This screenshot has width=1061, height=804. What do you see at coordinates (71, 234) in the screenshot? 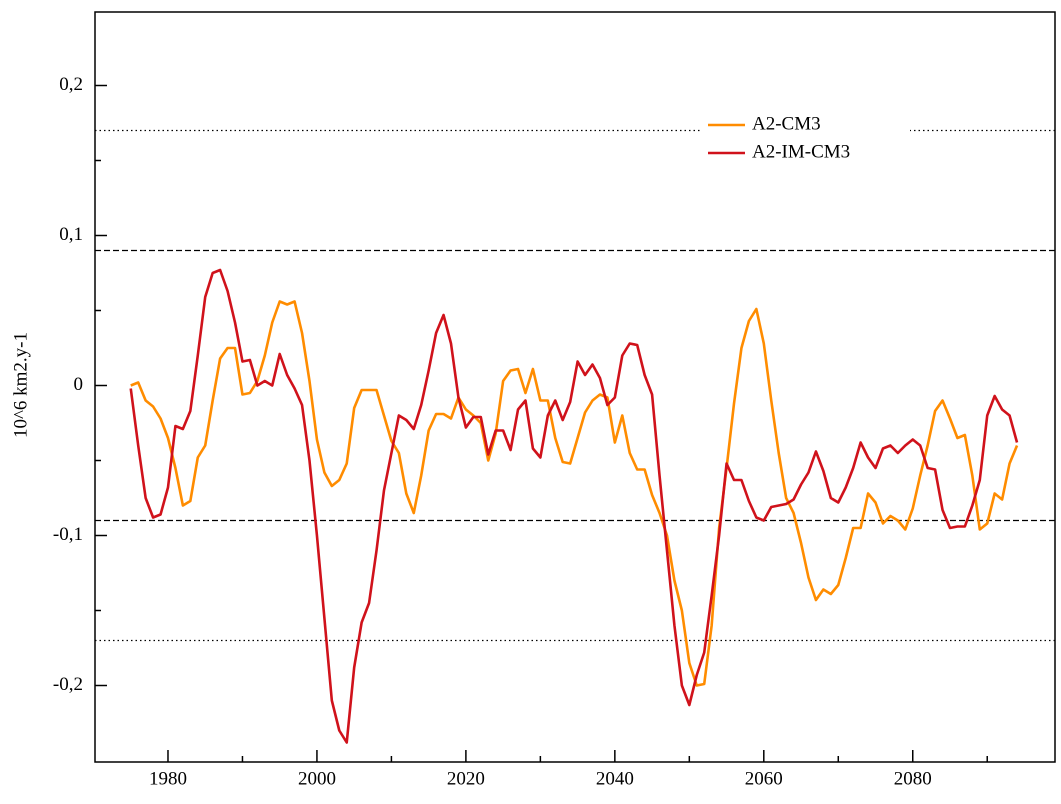
I see `y-tick-label: 0,1` at bounding box center [71, 234].